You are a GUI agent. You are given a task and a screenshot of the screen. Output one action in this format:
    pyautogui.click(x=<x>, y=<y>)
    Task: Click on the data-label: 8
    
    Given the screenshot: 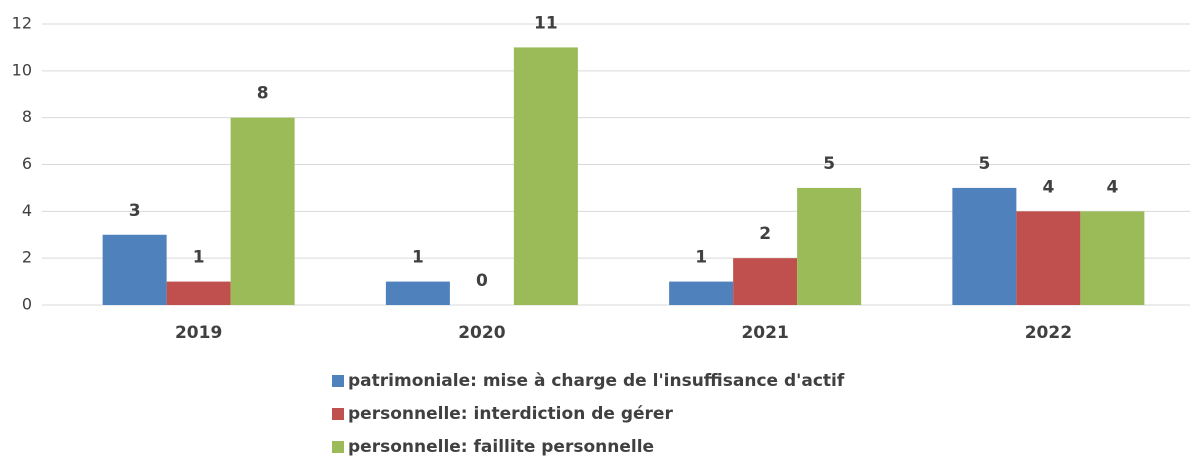 What is the action you would take?
    pyautogui.click(x=263, y=94)
    